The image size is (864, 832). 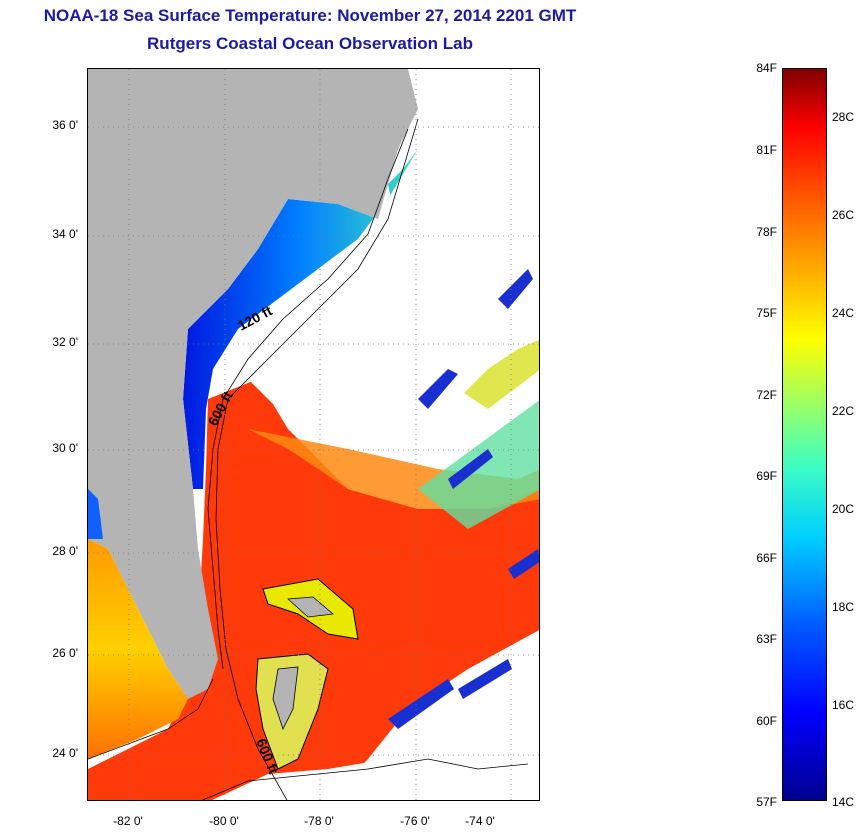 I want to click on colorbar-label-84f: 84F, so click(x=766, y=68).